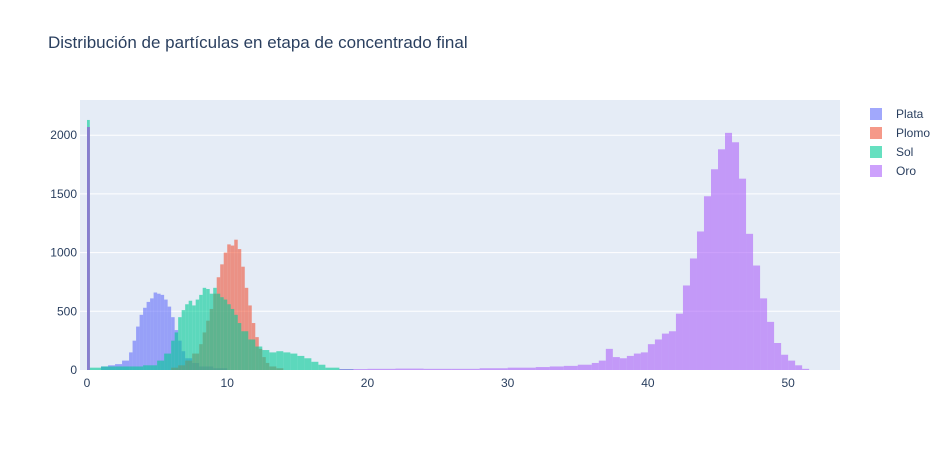  Describe the element at coordinates (900, 132) in the screenshot. I see `legend-item-plomo: Plomo` at that location.